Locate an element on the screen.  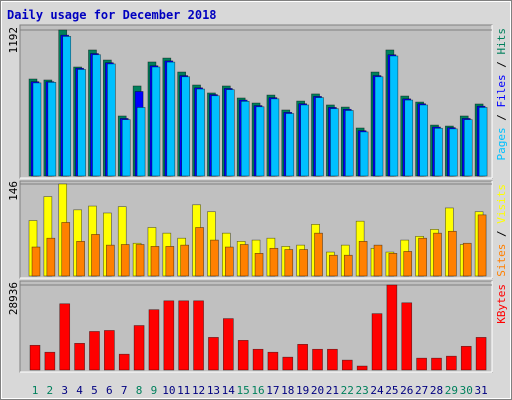
x-tick-label: 14 is located at coordinates (229, 390).